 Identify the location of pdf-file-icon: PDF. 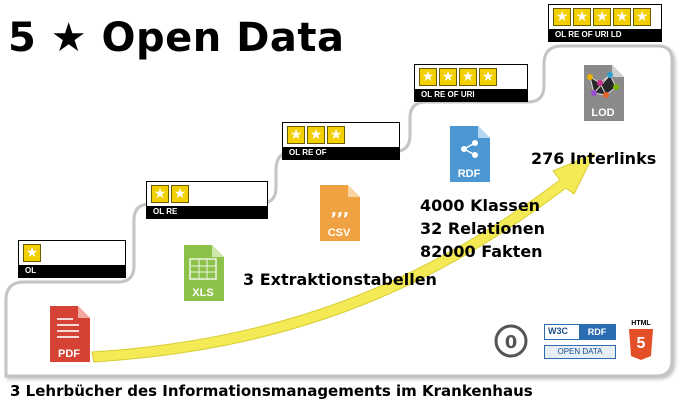
(69, 334).